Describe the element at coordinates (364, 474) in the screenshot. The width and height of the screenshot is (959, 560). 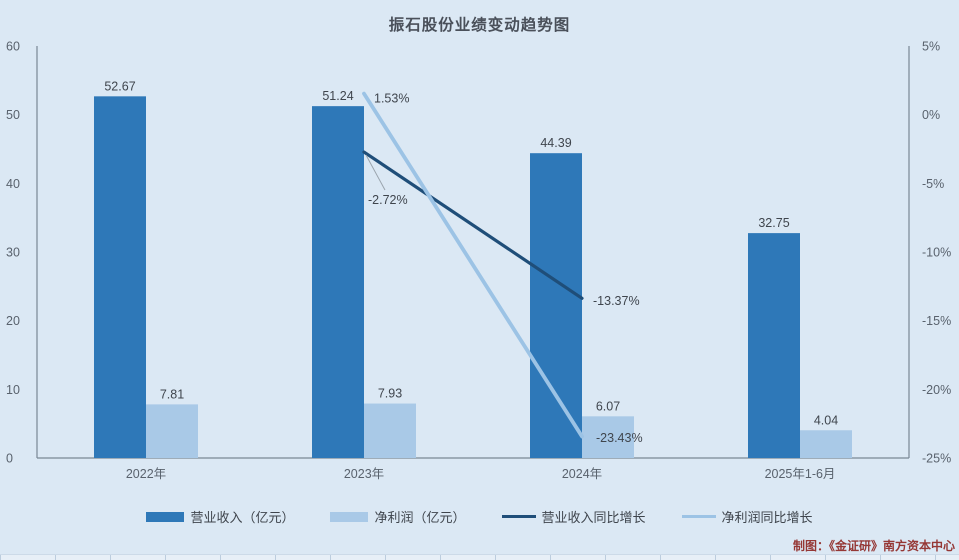
I see `category-label: 2023年` at that location.